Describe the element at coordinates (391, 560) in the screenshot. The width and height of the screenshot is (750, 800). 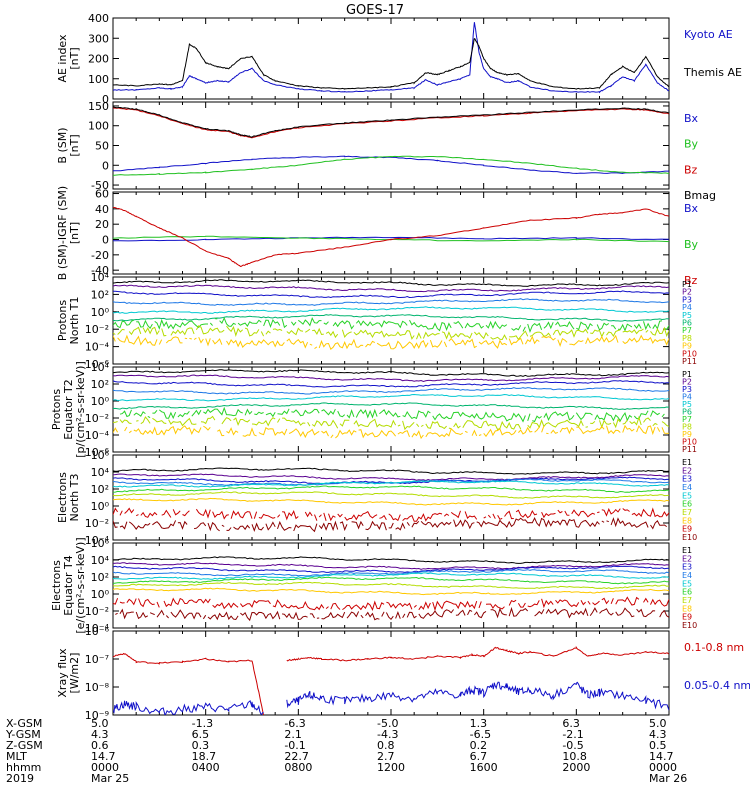
I see `series-e1` at that location.